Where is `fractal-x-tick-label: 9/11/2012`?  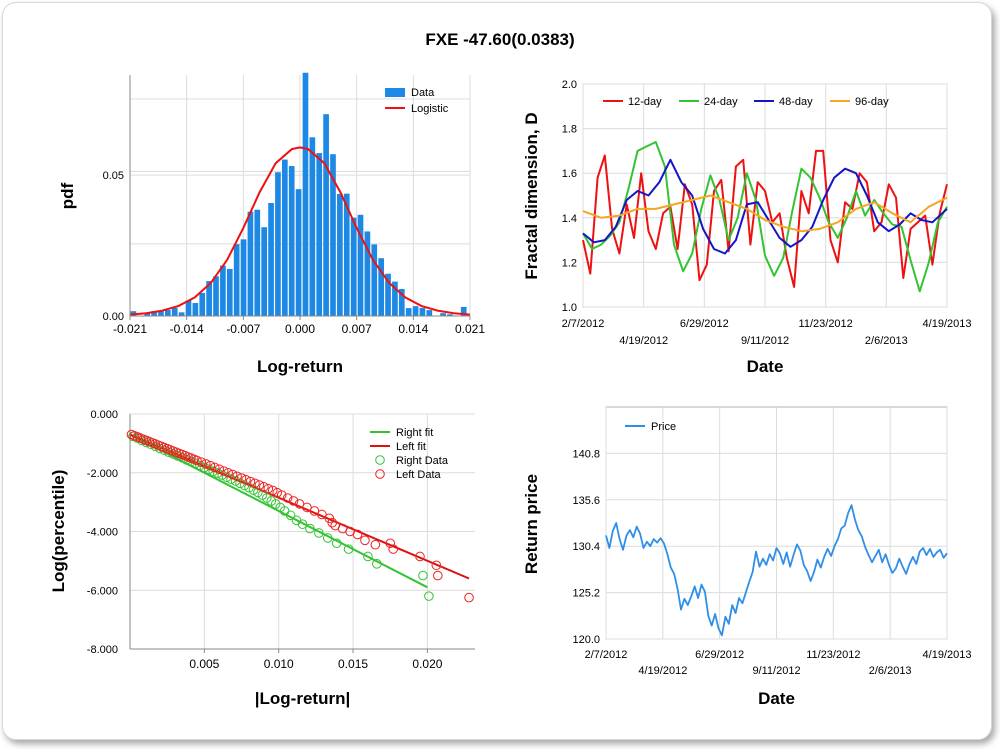
fractal-x-tick-label: 9/11/2012 is located at coordinates (765, 341).